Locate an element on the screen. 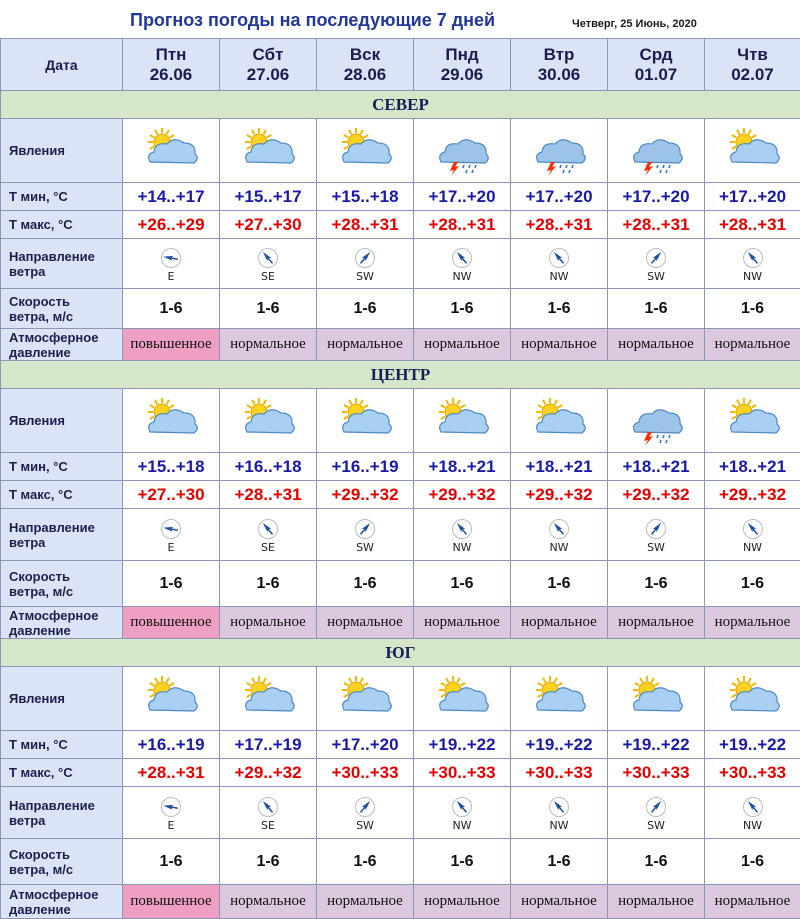  tmax-value: +27..+30 is located at coordinates (268, 225).